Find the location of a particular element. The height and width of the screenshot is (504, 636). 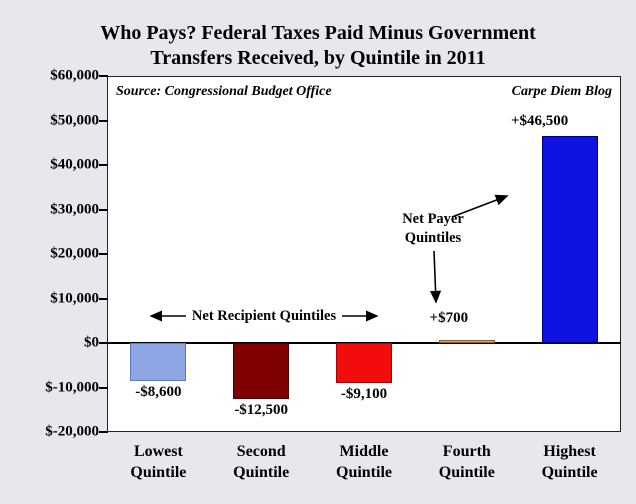

y-tick-label: $-20,000 is located at coordinates (72, 431).